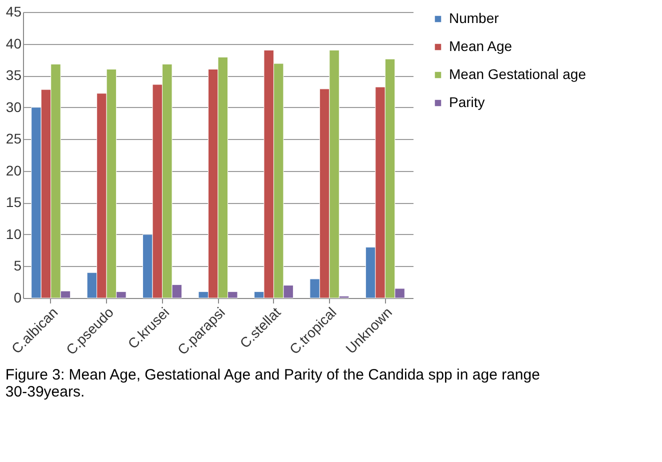 The width and height of the screenshot is (662, 462). What do you see at coordinates (474, 18) in the screenshot?
I see `legend-label: Number` at bounding box center [474, 18].